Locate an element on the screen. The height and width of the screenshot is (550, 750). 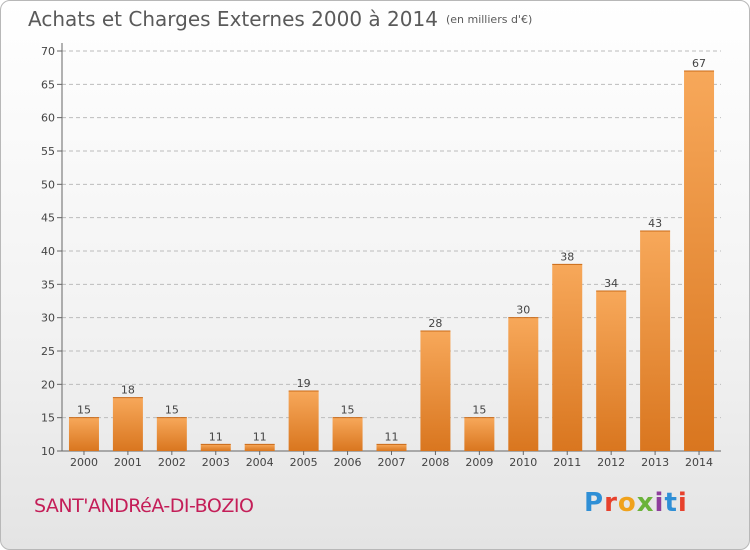
logo-letter-i: i is located at coordinates (659, 503).